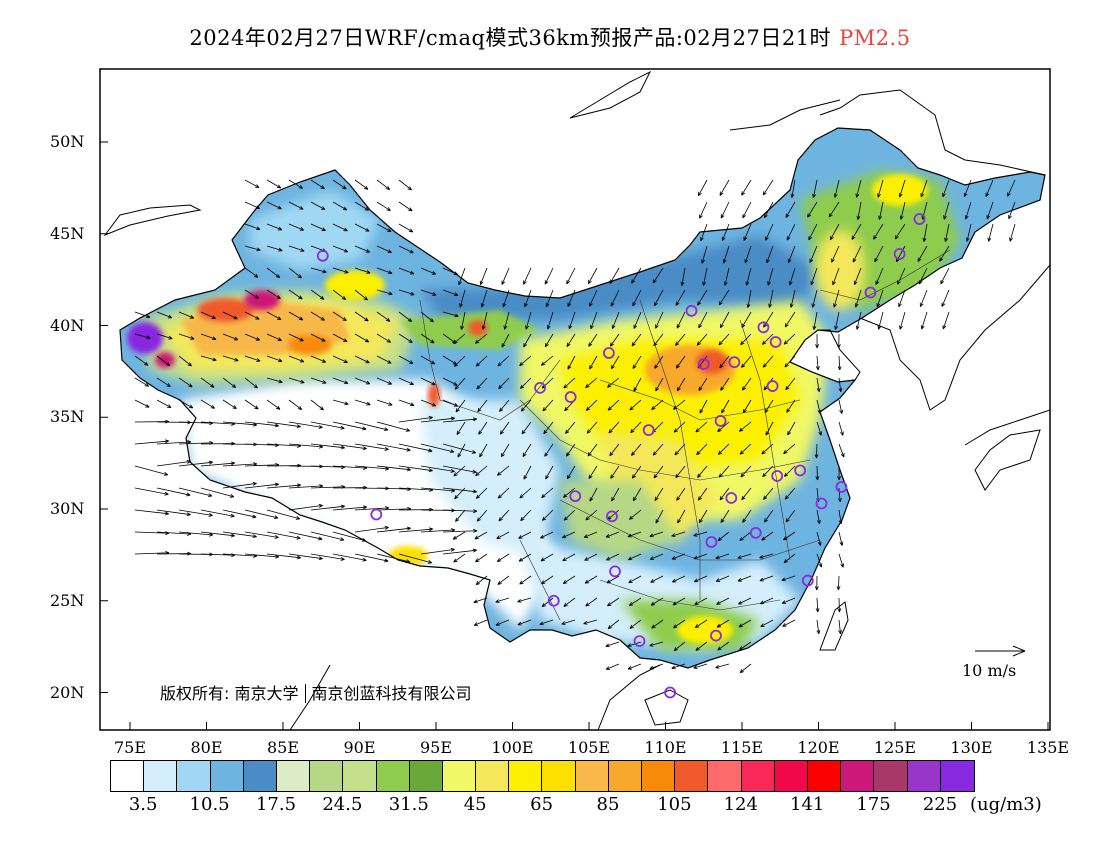 The width and height of the screenshot is (1100, 850). I want to click on colorbar-label: 225, so click(940, 804).